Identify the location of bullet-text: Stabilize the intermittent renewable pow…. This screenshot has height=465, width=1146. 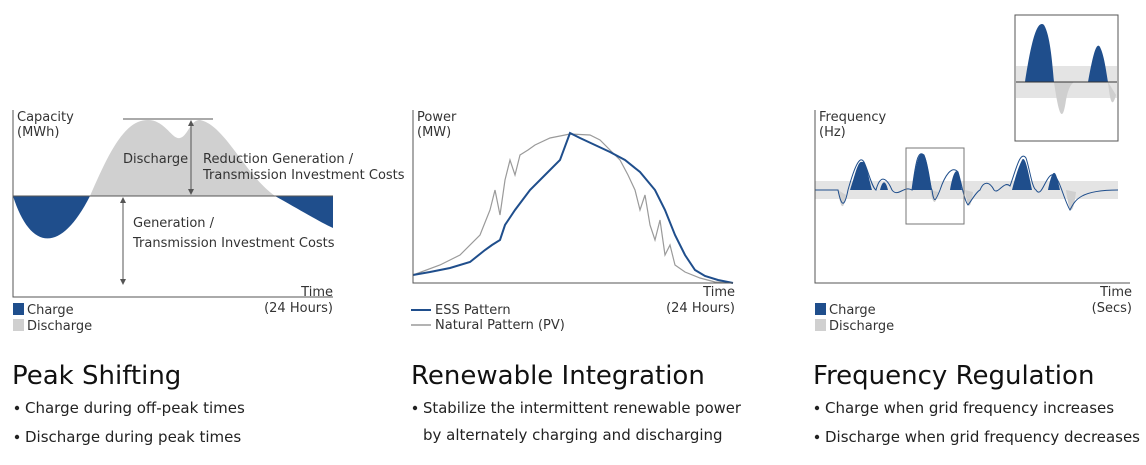
(582, 408).